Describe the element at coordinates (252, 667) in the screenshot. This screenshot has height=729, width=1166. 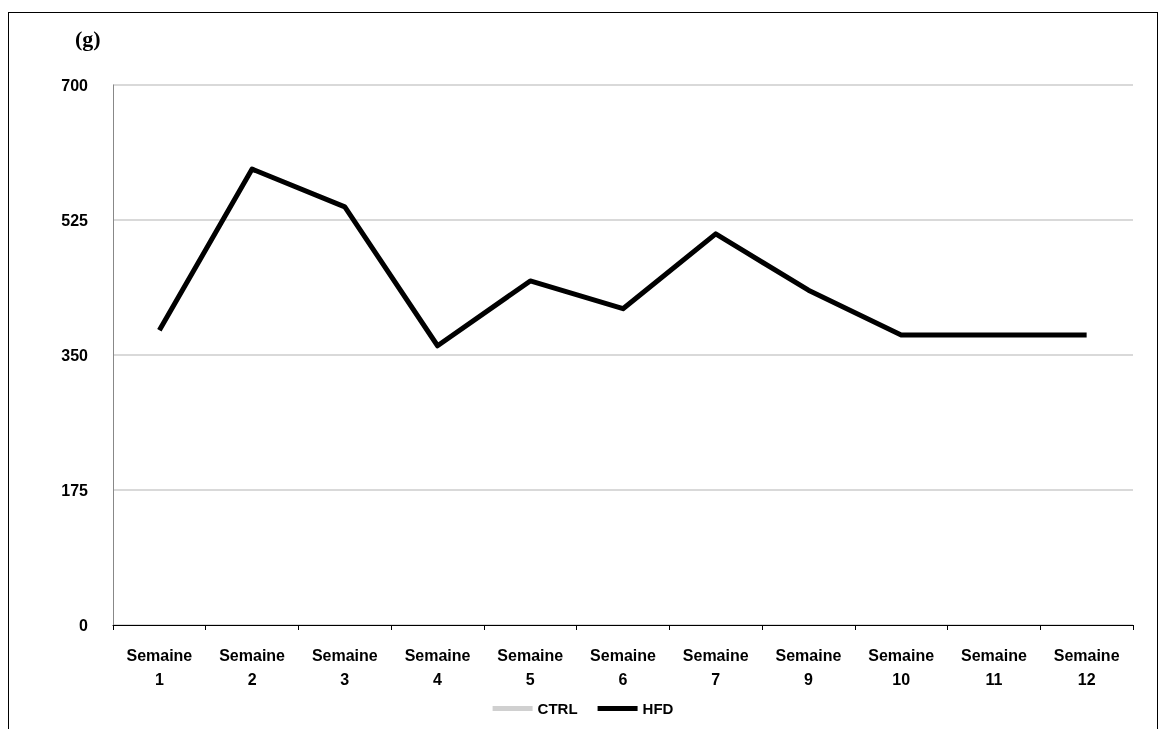
I see `x-tick-label: Semaine 2` at that location.